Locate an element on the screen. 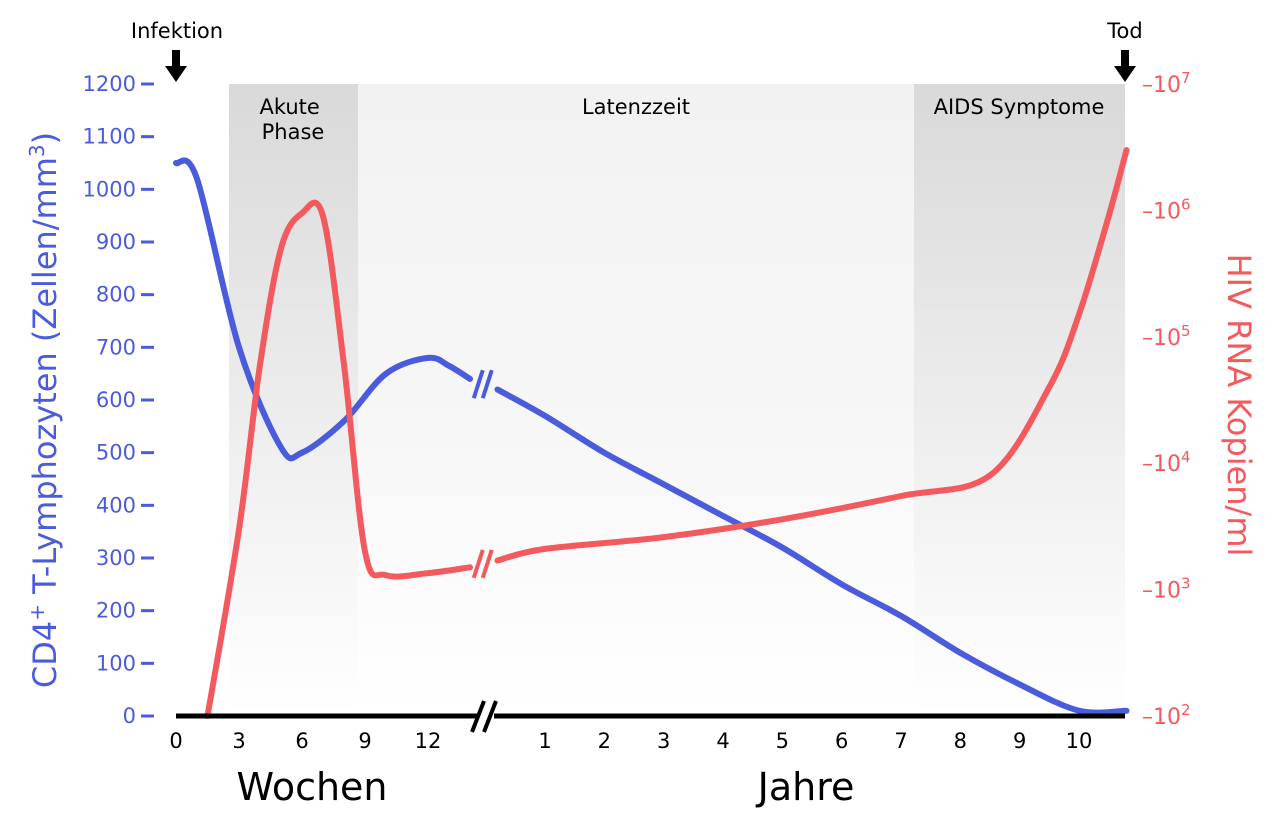 The height and width of the screenshot is (821, 1280). x-tick-week: 12 is located at coordinates (428, 741).